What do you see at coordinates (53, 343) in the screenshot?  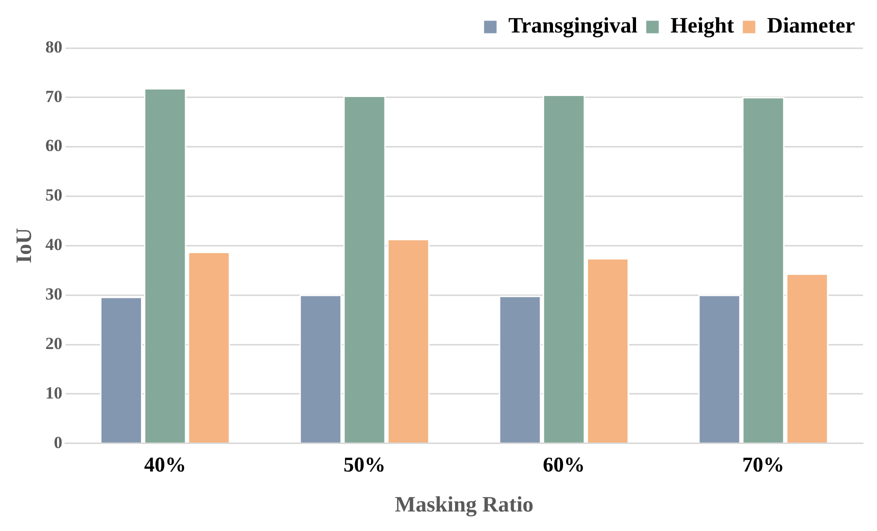 I see `y-tick-label: 20` at bounding box center [53, 343].